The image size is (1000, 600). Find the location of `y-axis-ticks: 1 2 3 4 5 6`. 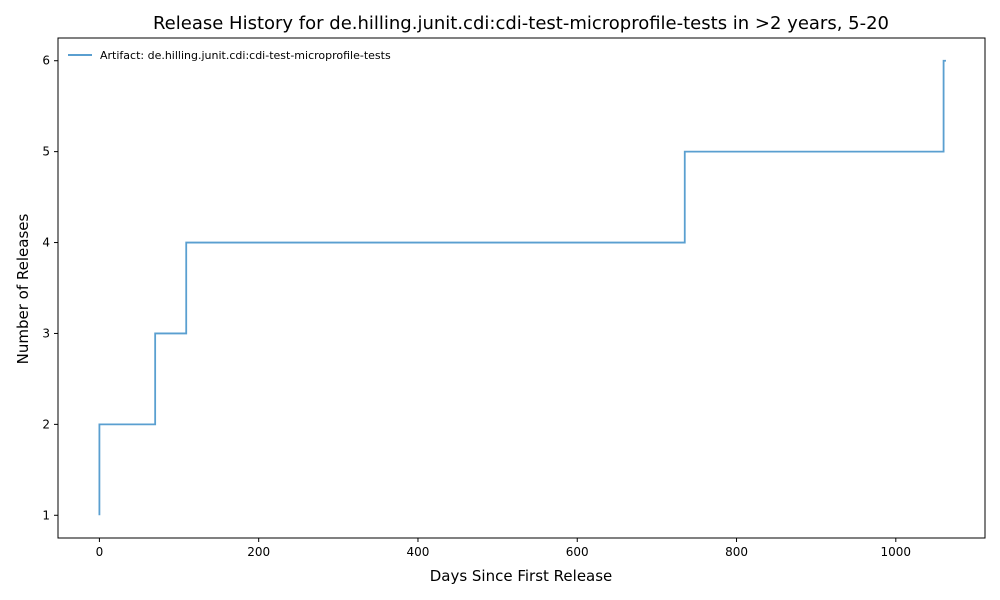

y-axis-ticks: 1 2 3 4 5 6 is located at coordinates (50, 288).